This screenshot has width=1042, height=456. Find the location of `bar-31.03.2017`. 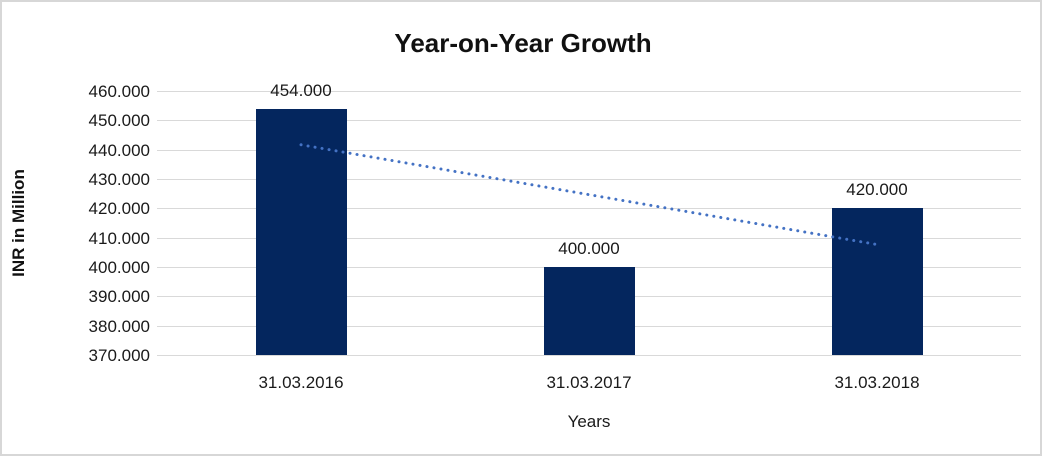

bar-31.03.2017 is located at coordinates (589, 311).